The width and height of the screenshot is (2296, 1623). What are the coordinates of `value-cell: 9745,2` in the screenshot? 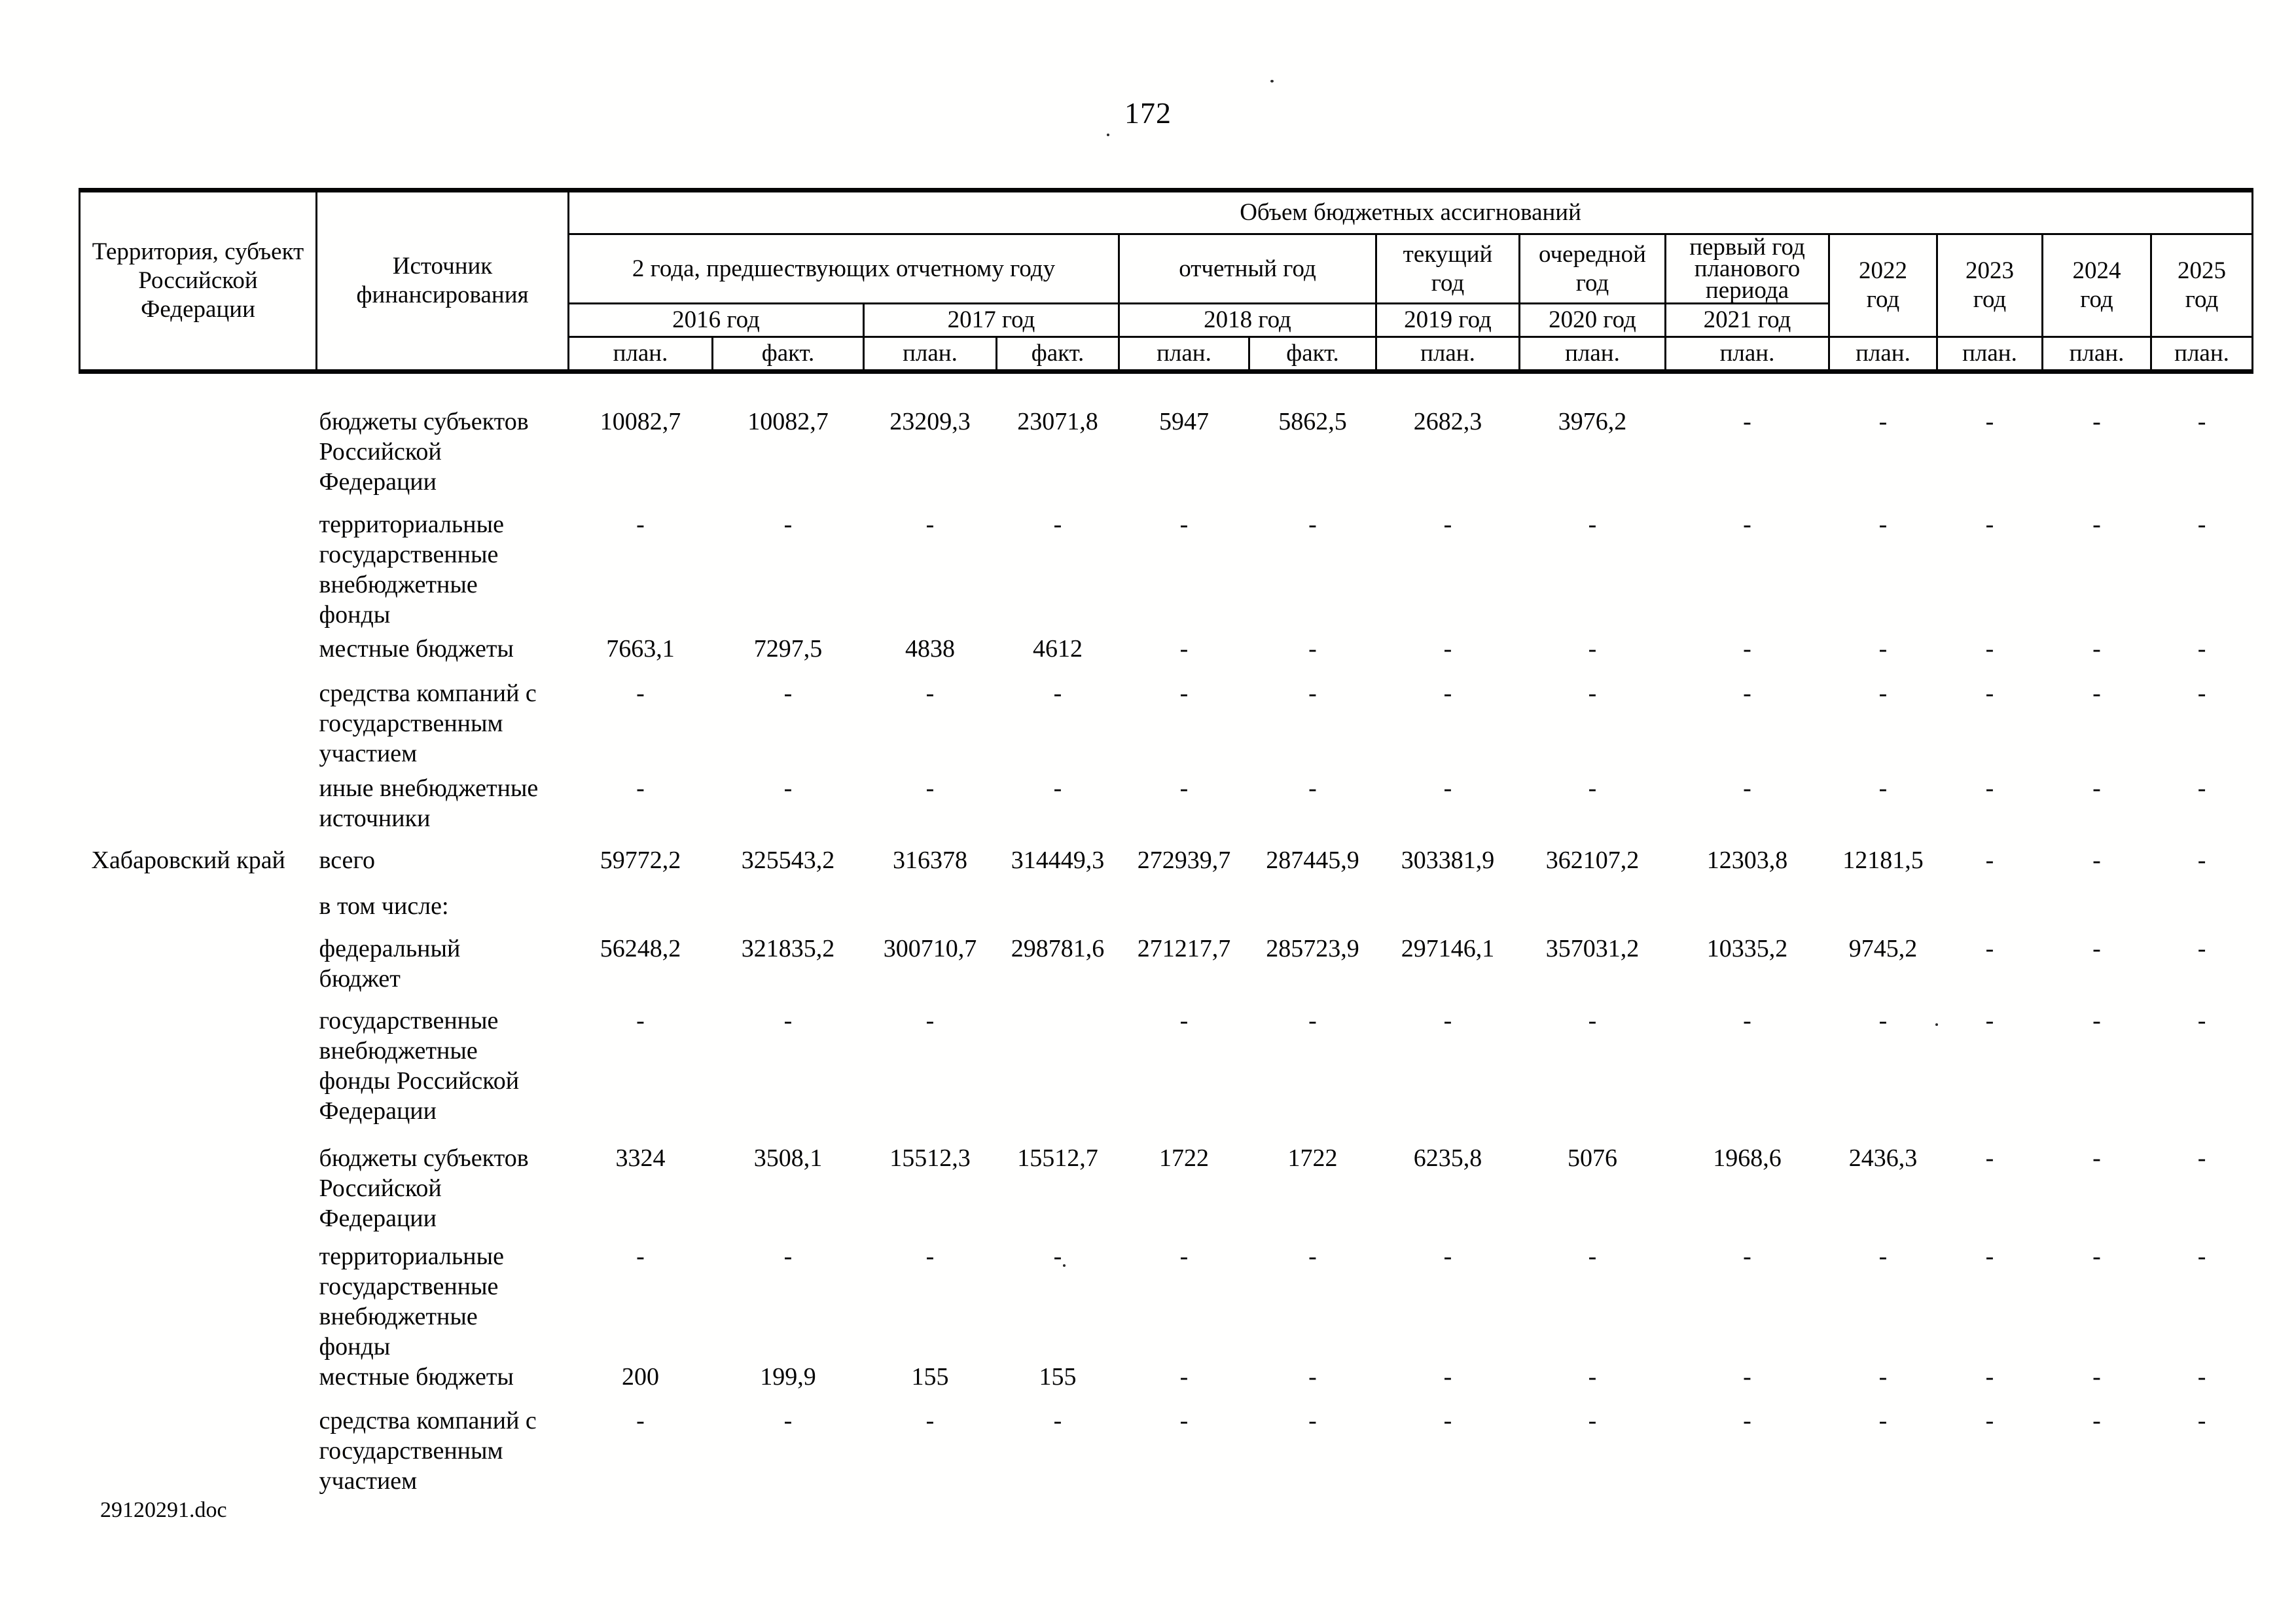 It's located at (1883, 948).